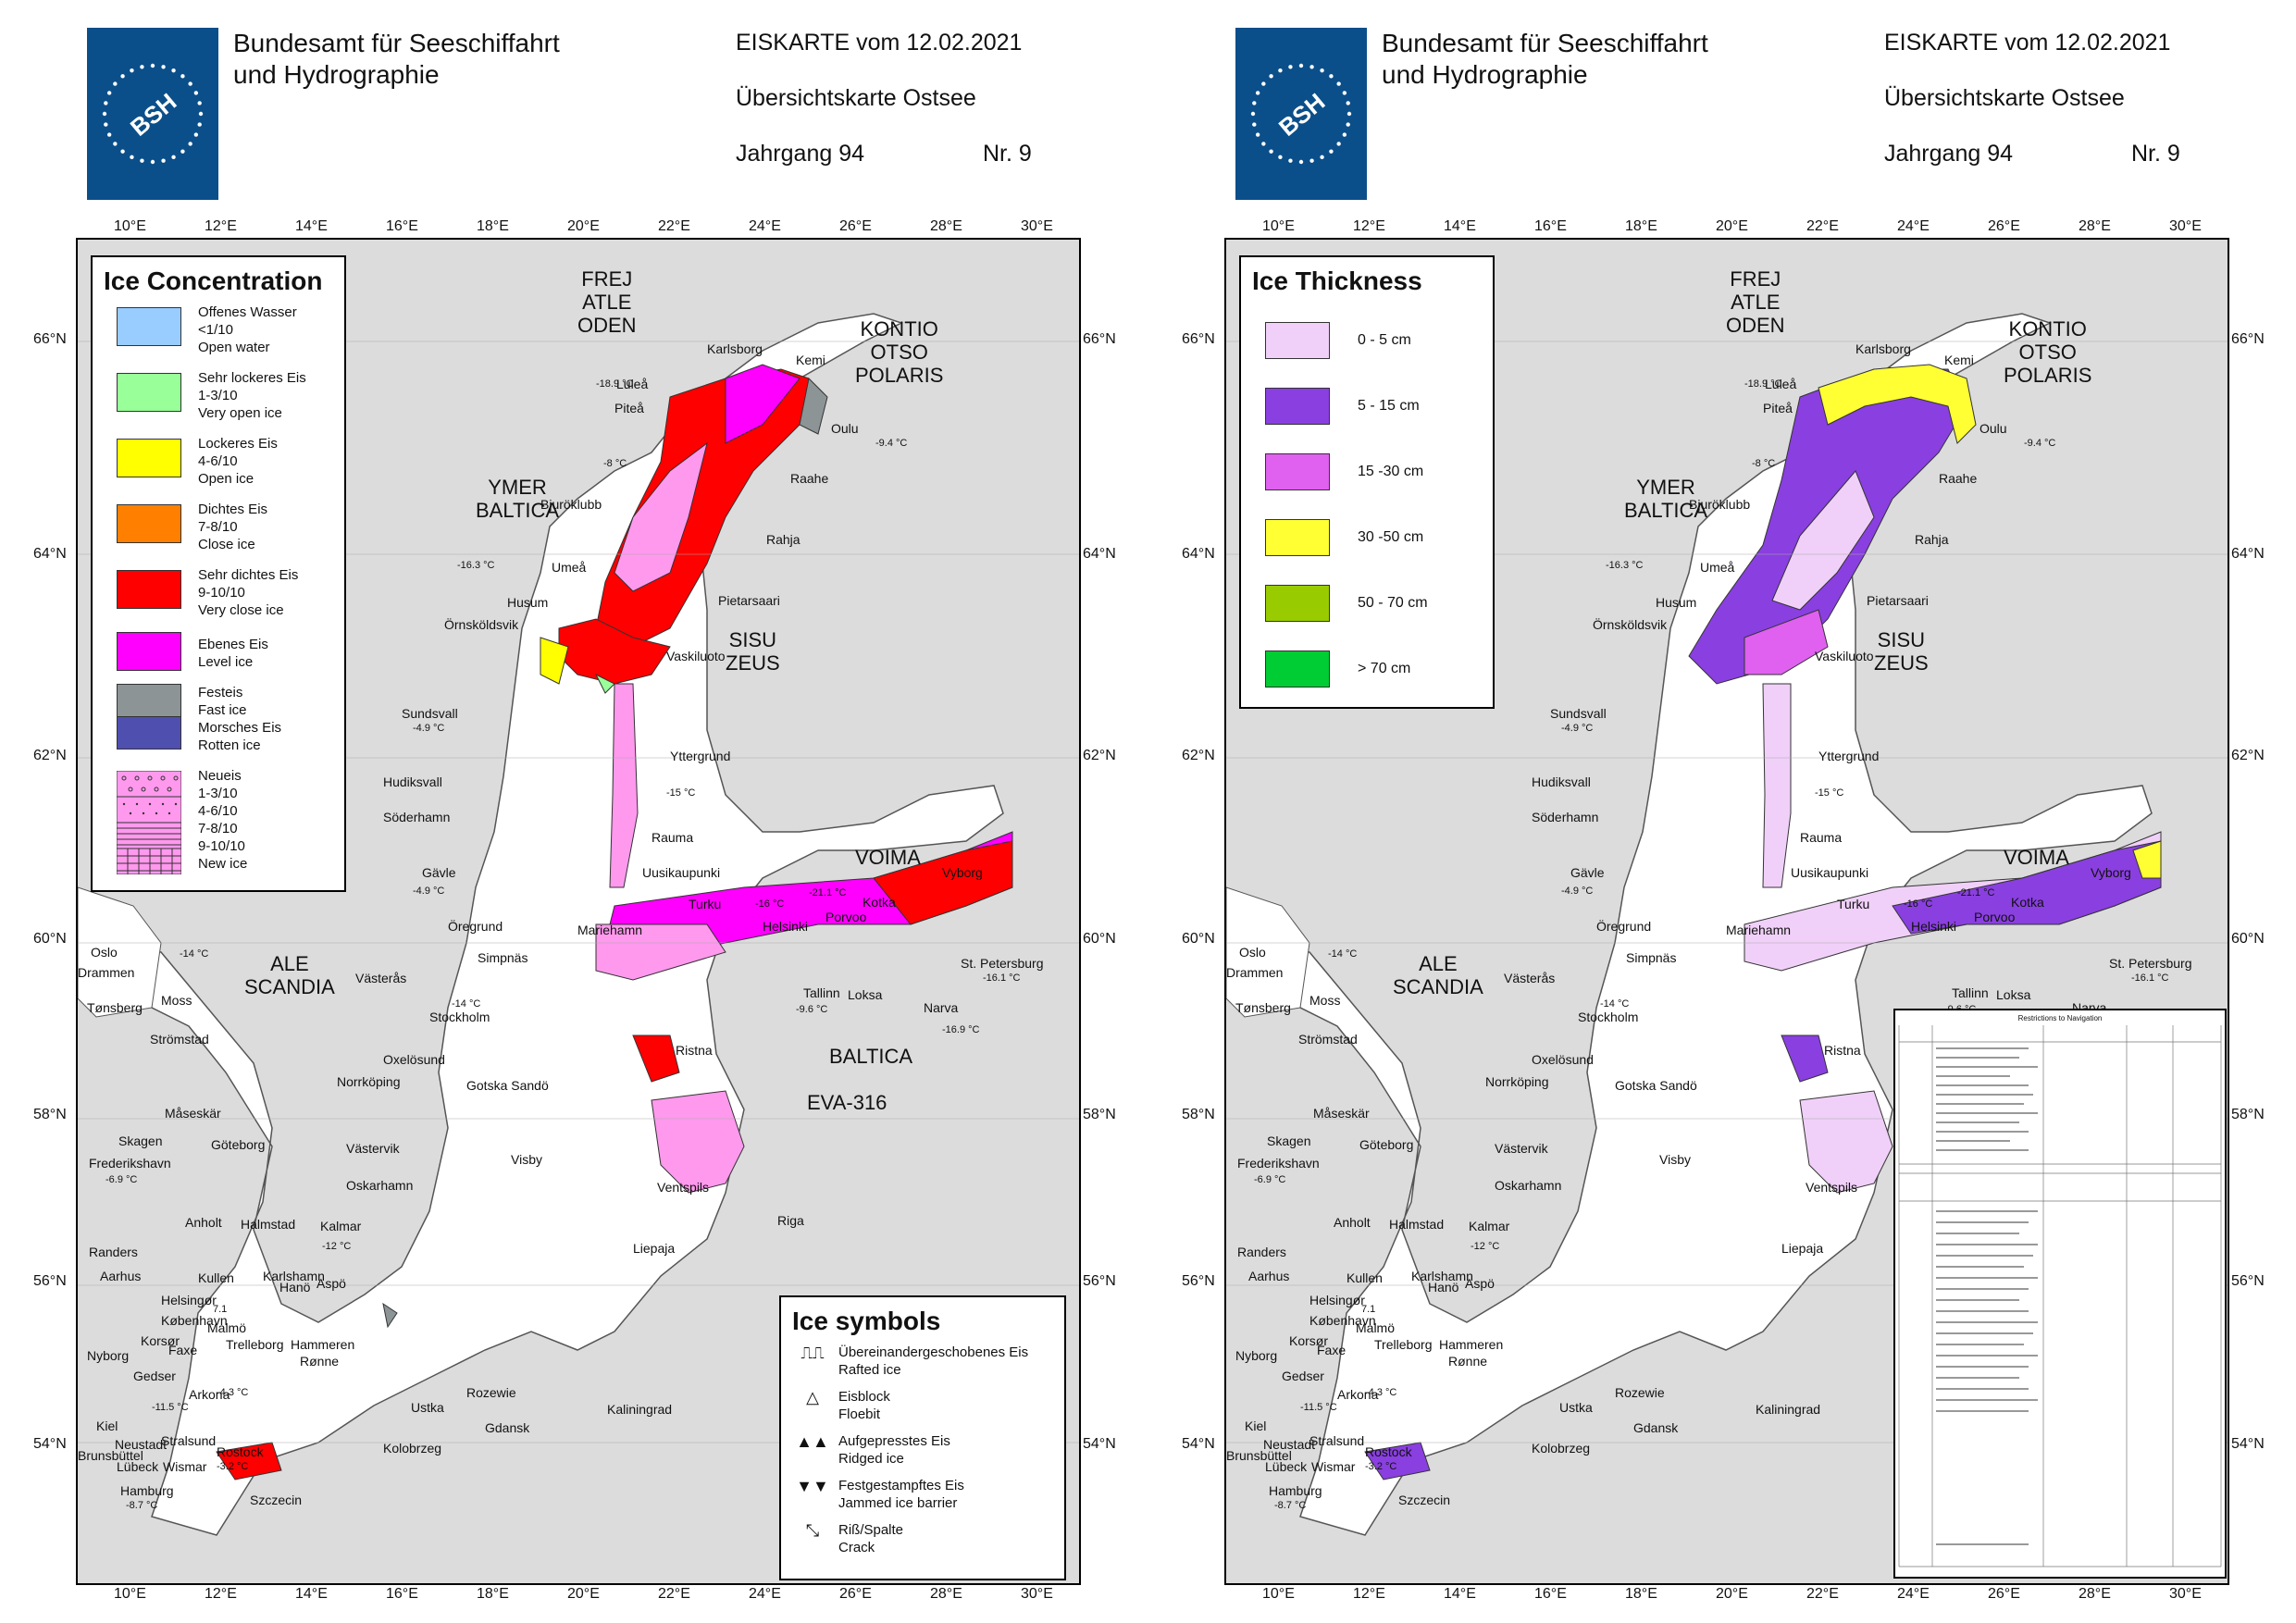 The width and height of the screenshot is (2296, 1623). Describe the element at coordinates (749, 600) in the screenshot. I see `place-pietarsaari: Pietarsaari` at that location.